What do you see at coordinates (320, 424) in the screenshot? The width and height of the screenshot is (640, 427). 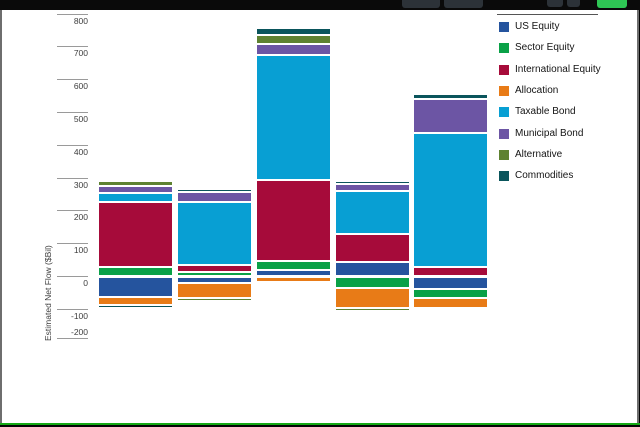 I see `window-bottom-accent` at bounding box center [320, 424].